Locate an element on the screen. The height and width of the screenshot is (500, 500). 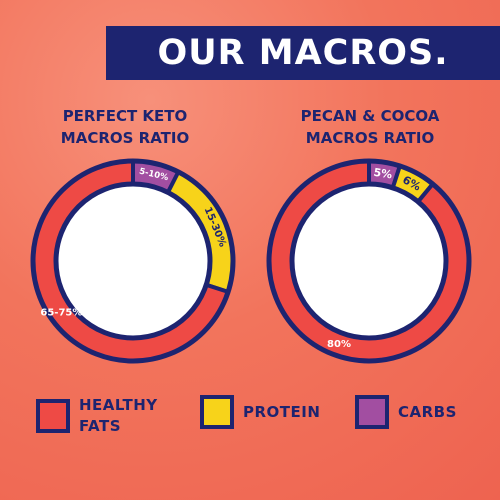
legend-item-protein: PROTEIN is located at coordinates (260, 412).